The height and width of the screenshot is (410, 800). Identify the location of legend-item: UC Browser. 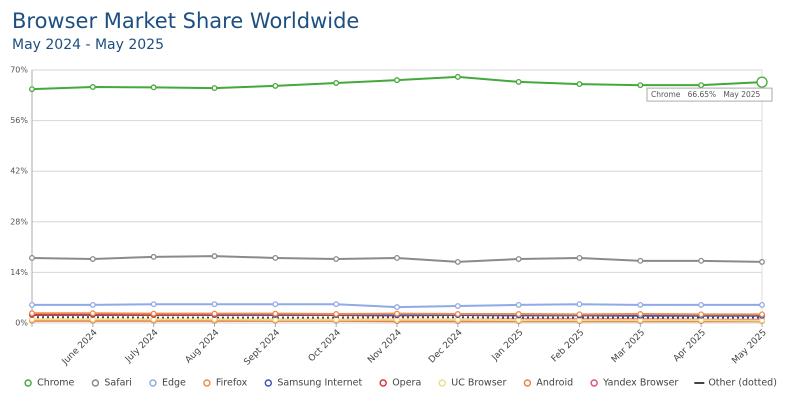
(472, 383).